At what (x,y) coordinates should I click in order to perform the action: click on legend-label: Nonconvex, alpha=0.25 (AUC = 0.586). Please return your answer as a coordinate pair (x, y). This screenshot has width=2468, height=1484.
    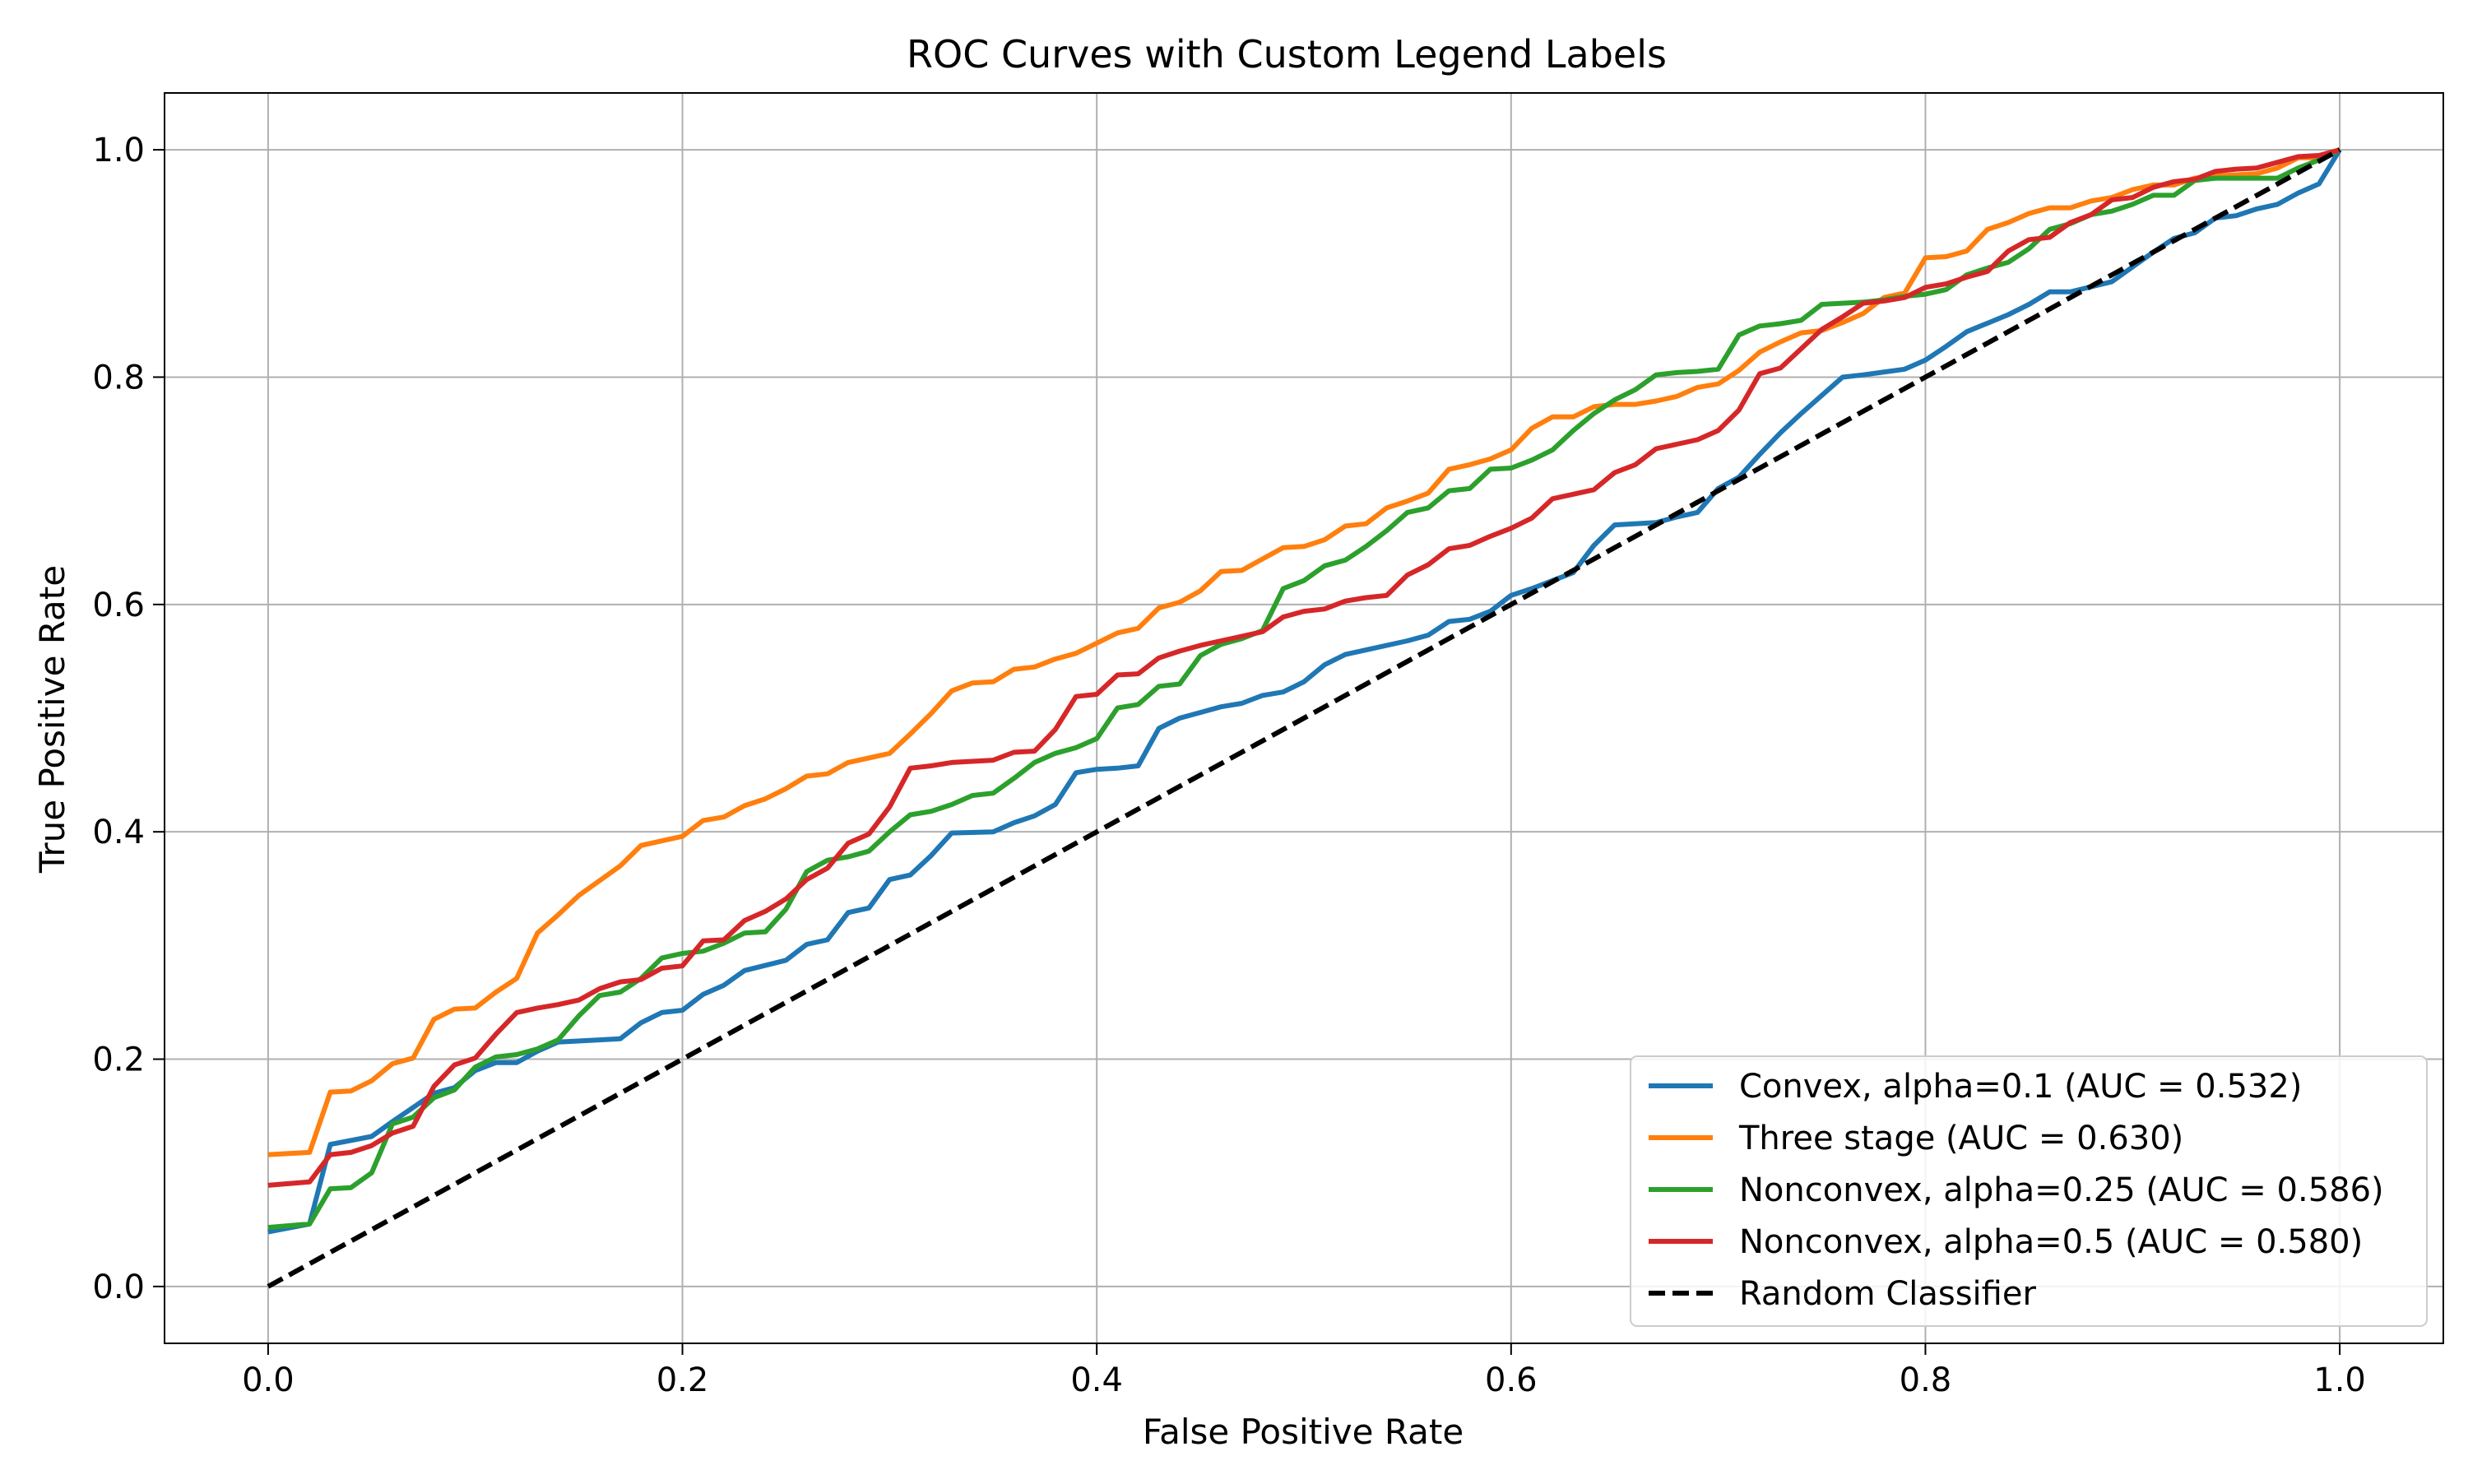
    Looking at the image, I should click on (2061, 1190).